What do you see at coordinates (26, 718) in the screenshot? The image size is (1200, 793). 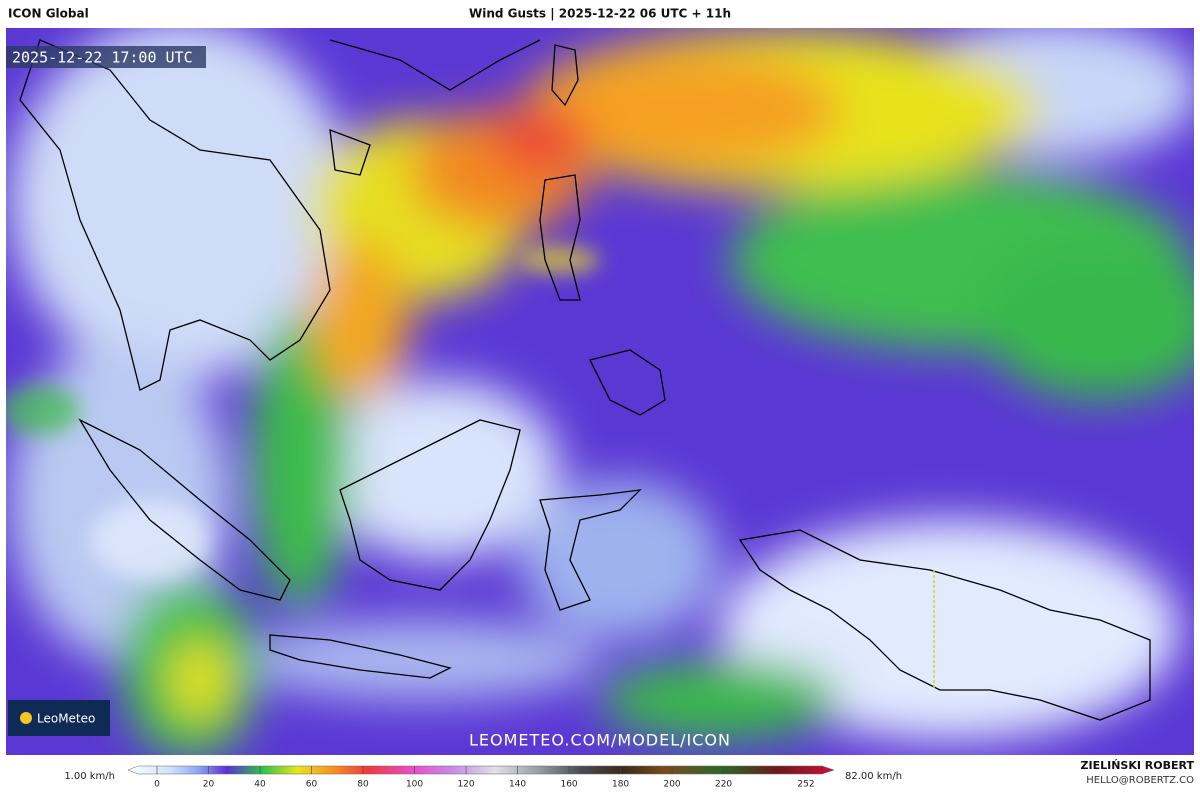 I see `logo-icon` at bounding box center [26, 718].